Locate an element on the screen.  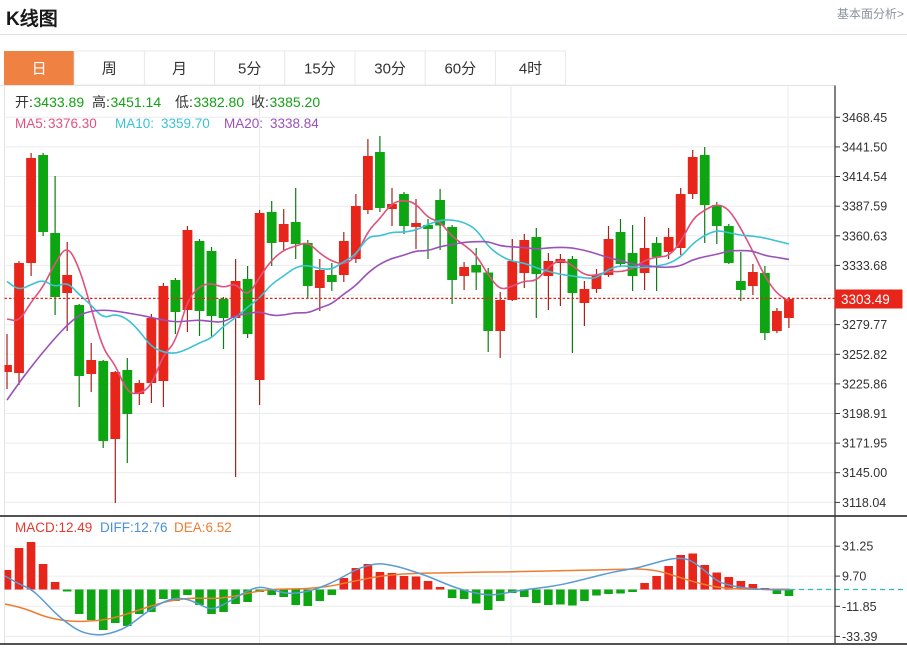
svg-text: 3333.68 is located at coordinates (864, 266).